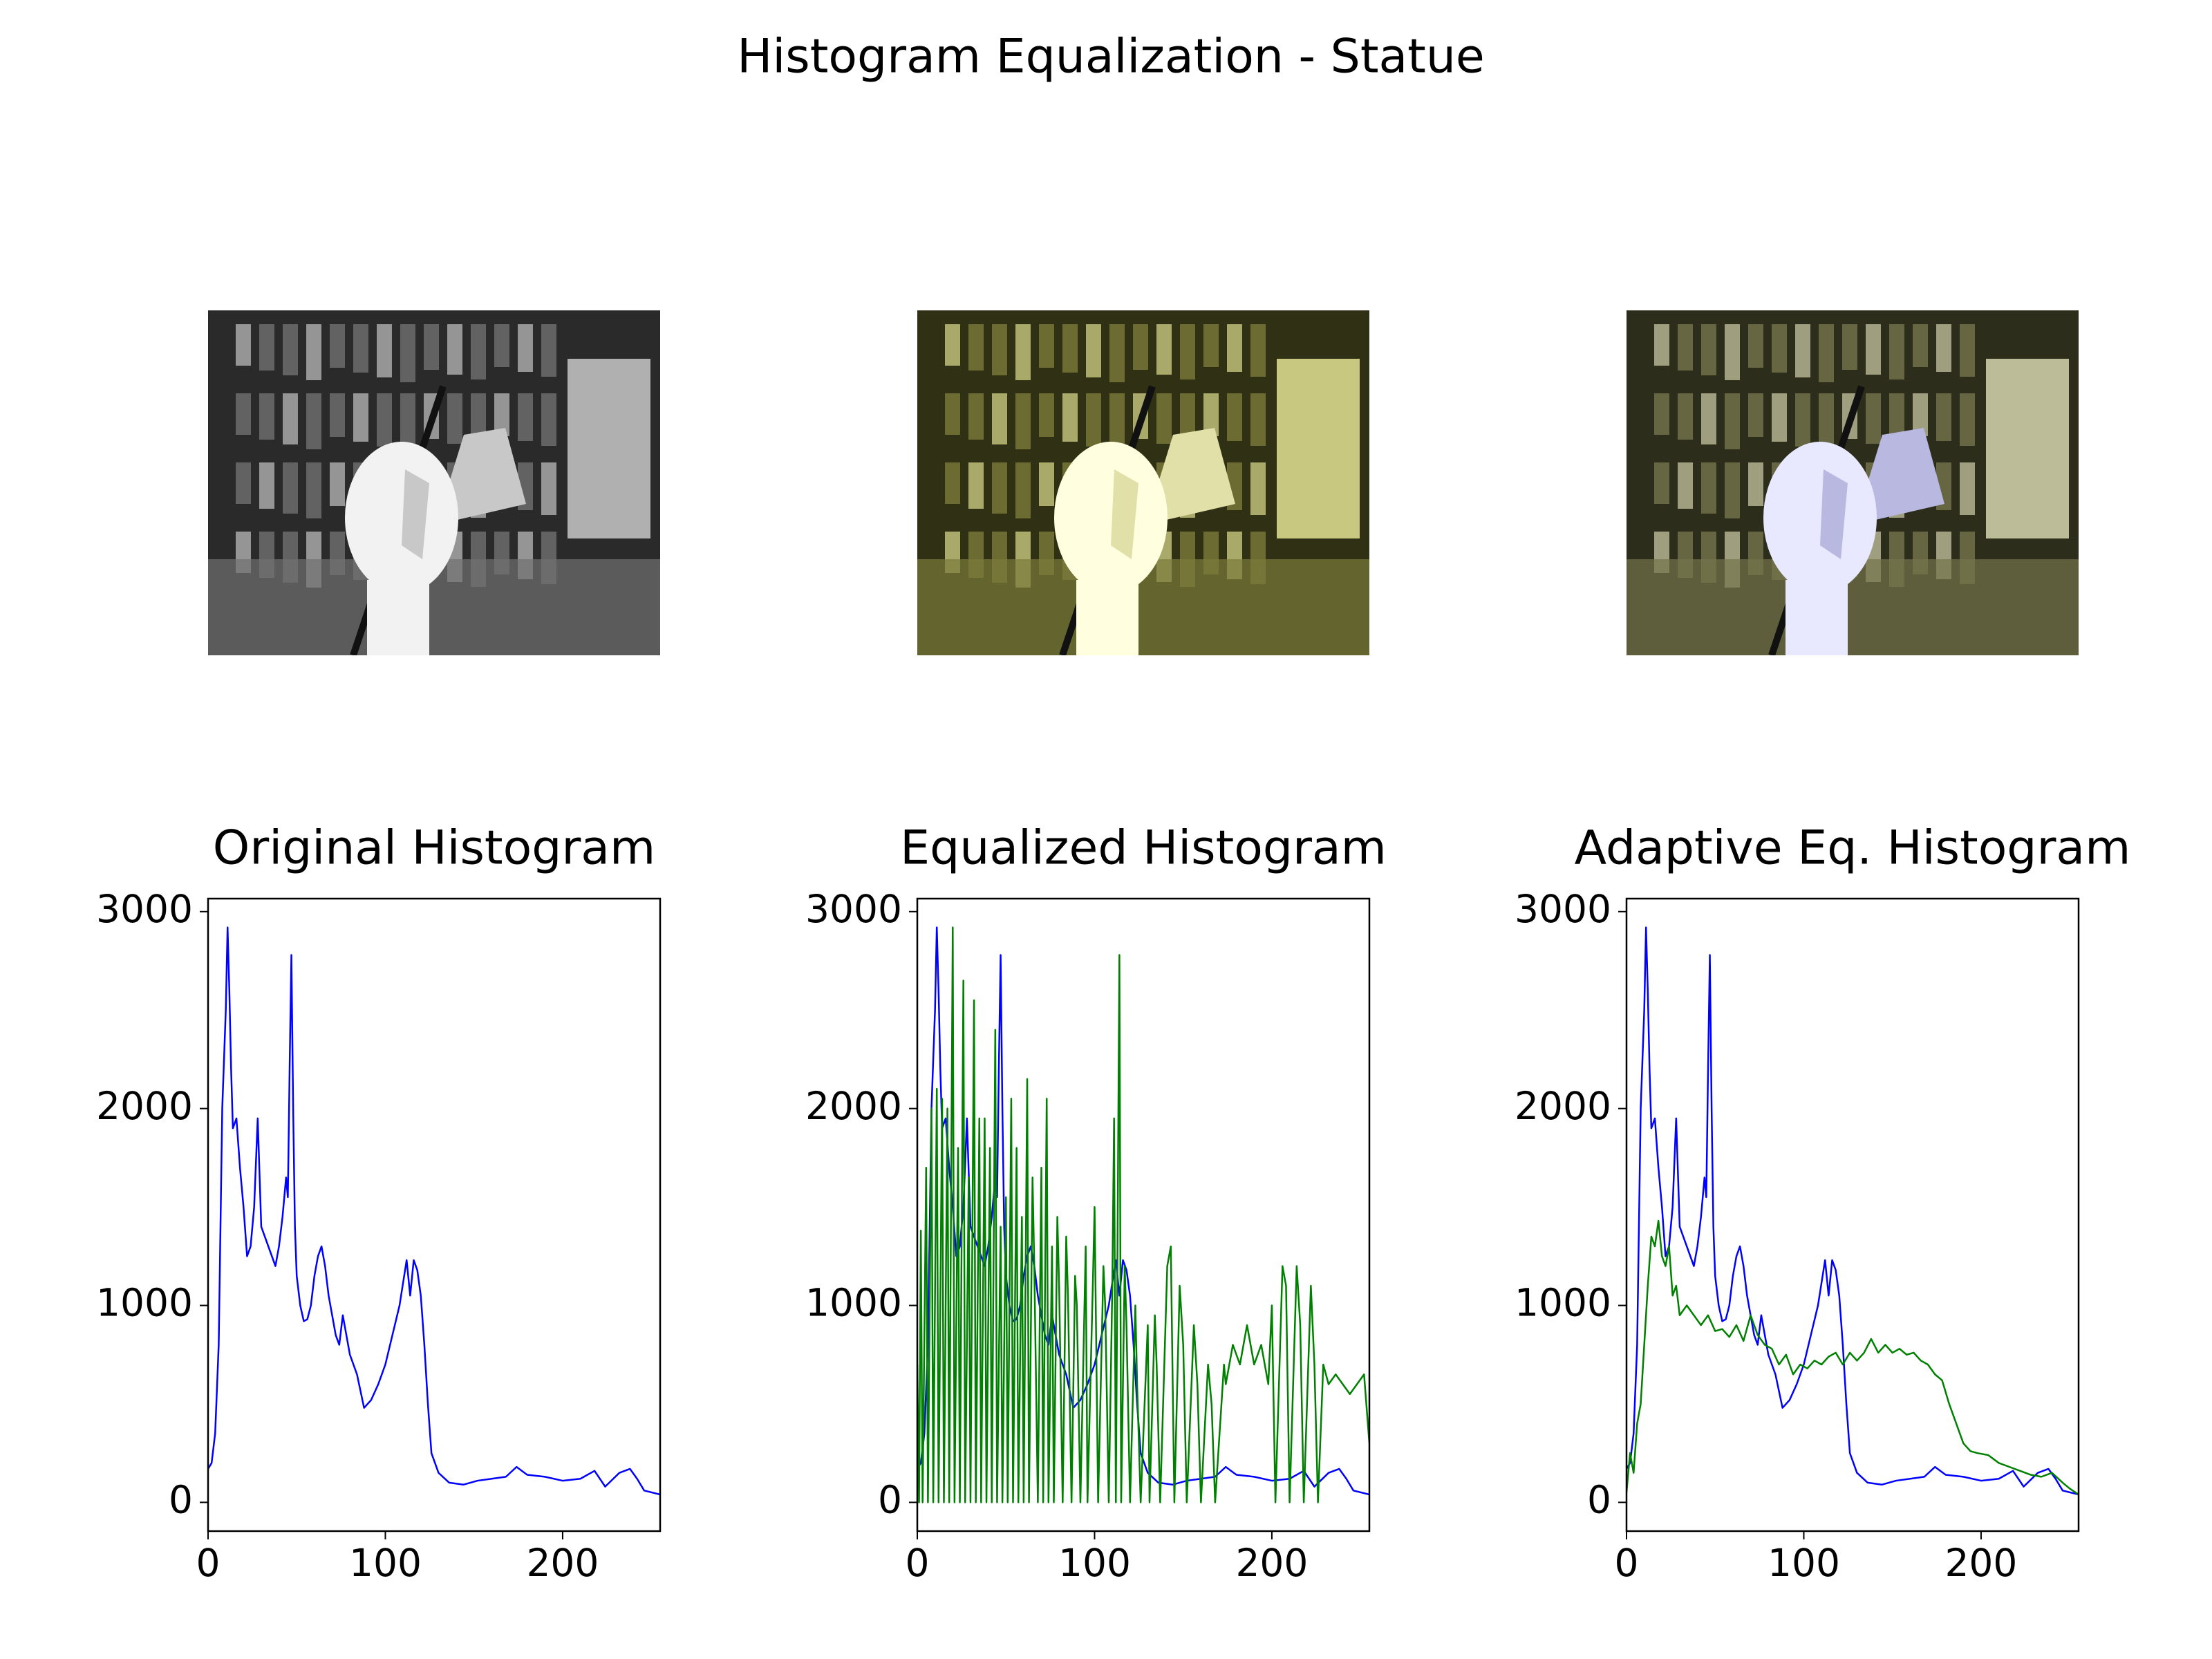 The image size is (2212, 1659). Describe the element at coordinates (2027, 448) in the screenshot. I see `board` at that location.